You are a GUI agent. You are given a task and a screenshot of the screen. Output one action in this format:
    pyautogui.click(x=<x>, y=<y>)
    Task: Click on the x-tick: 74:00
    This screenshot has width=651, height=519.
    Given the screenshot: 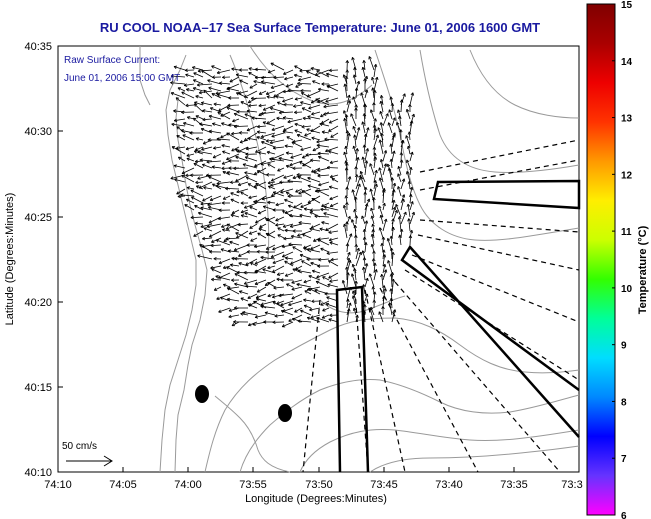 What is the action you would take?
    pyautogui.click(x=188, y=485)
    